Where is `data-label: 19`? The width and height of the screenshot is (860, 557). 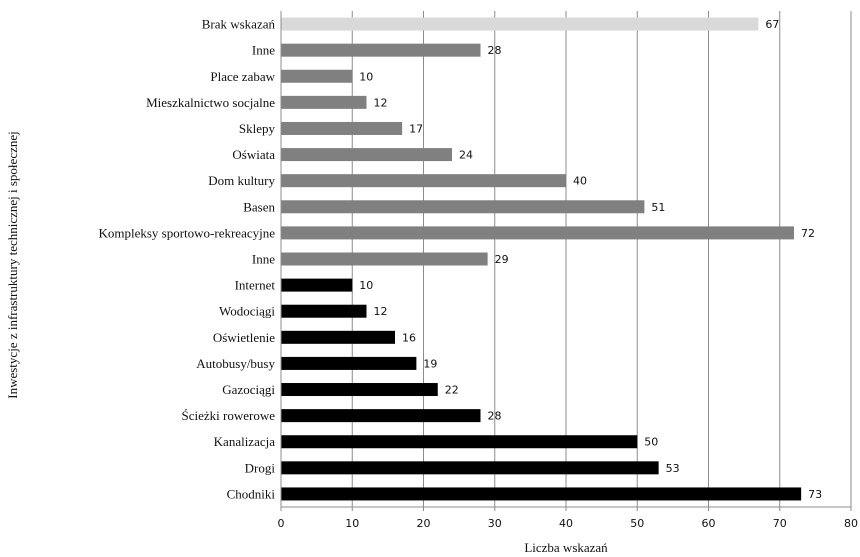
data-label: 19 is located at coordinates (430, 363).